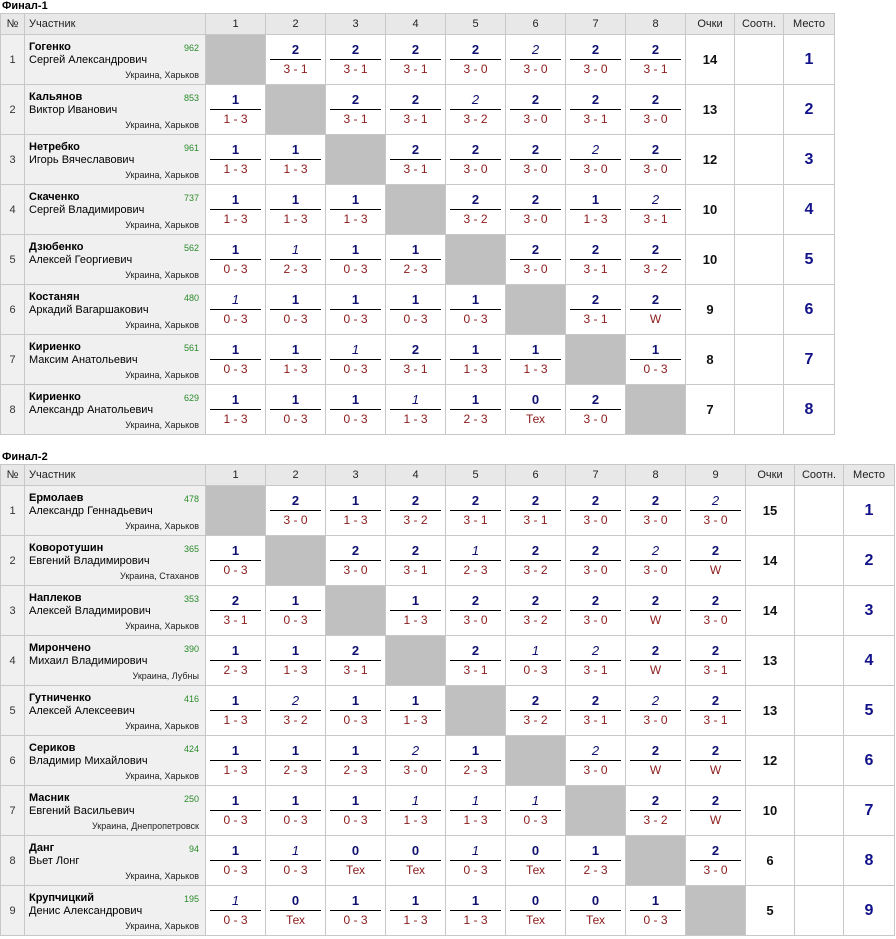 This screenshot has width=896, height=939. What do you see at coordinates (49, 798) in the screenshot?
I see `player-surname: Масник` at bounding box center [49, 798].